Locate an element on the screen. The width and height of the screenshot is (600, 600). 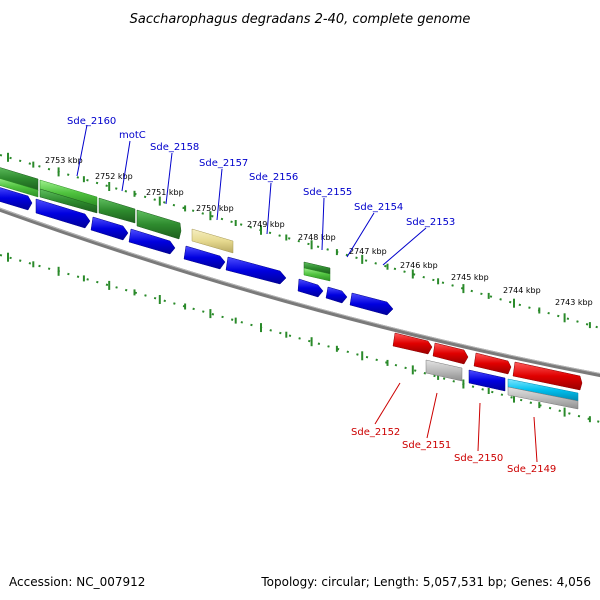
gene-label: Sde_2157 is located at coordinates (223, 163).